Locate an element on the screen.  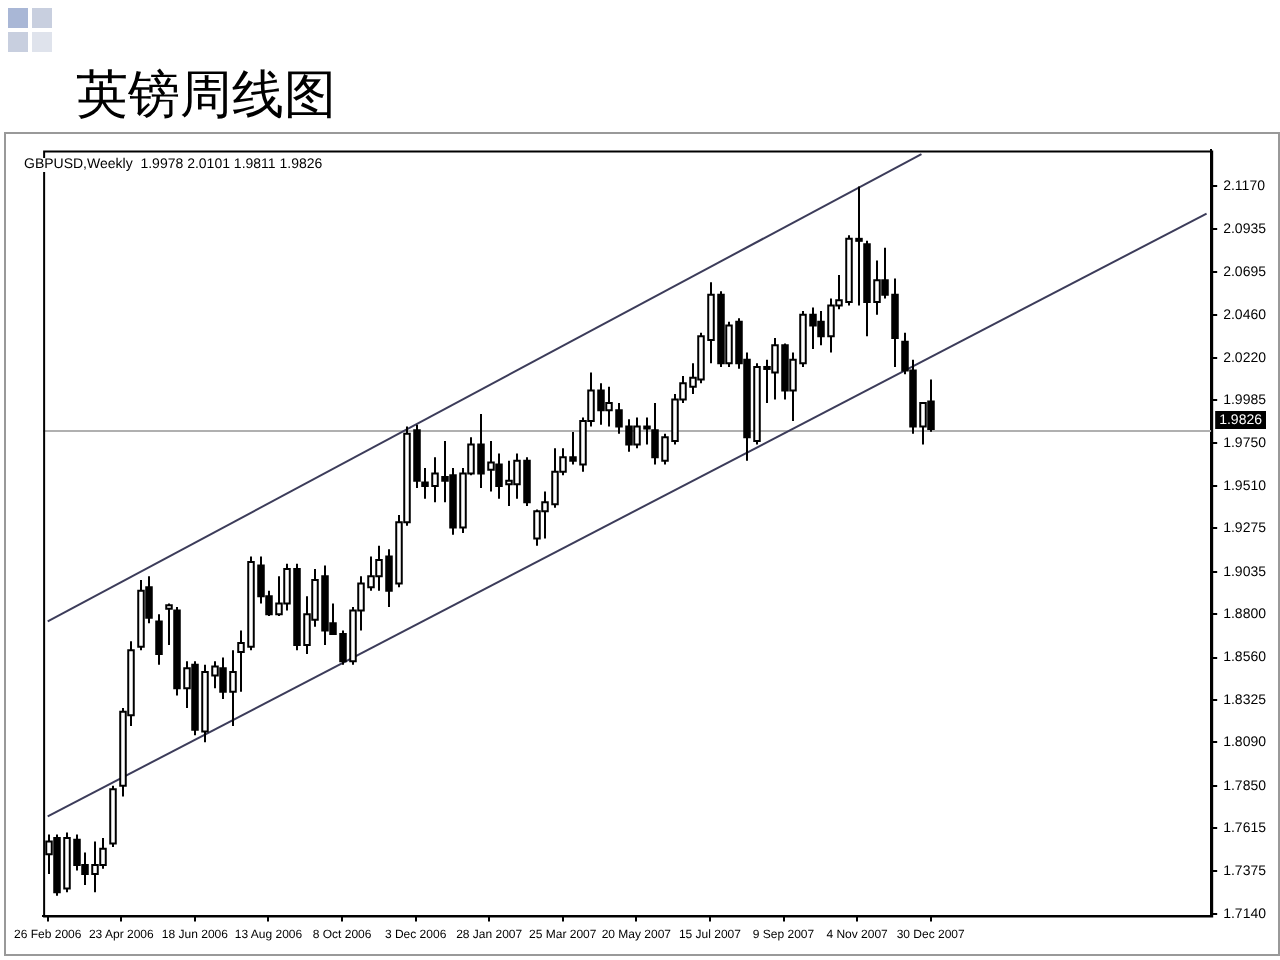
chart-title: 英镑周线图 is located at coordinates (206, 97).